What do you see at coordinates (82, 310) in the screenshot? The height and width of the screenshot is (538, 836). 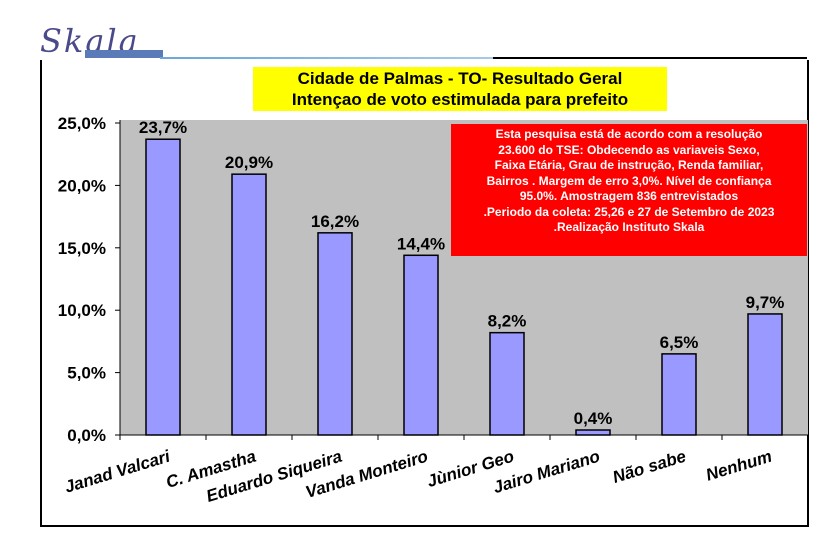 I see `y-tick-label: 10,0%` at bounding box center [82, 310].